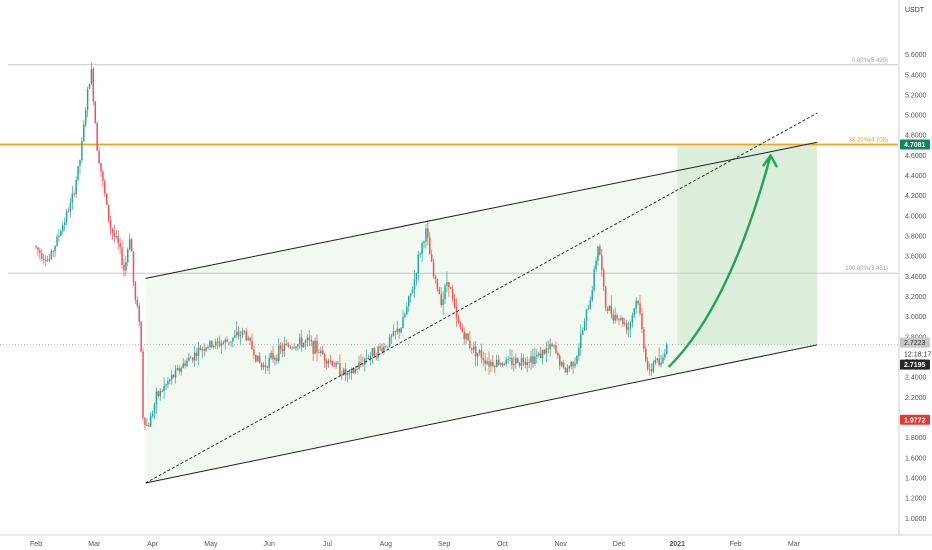 This screenshot has width=932, height=550. I want to click on fib-label-mid: 38.20%(4.708), so click(868, 141).